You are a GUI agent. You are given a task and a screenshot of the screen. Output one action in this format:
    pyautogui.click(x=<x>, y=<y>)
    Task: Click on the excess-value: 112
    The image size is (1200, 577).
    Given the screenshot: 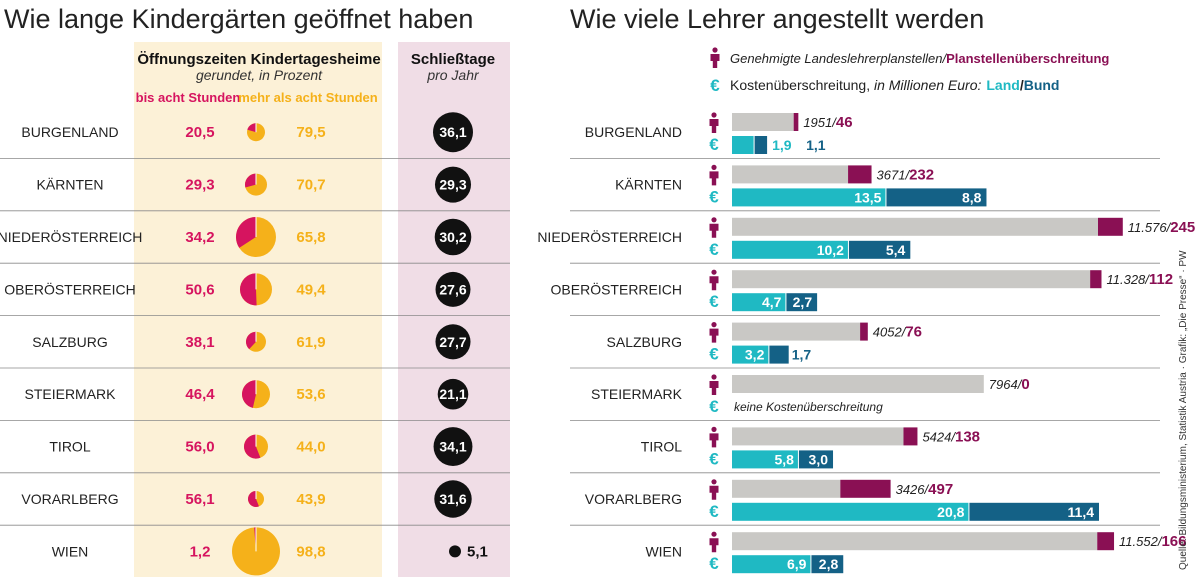 What is the action you would take?
    pyautogui.click(x=1161, y=279)
    